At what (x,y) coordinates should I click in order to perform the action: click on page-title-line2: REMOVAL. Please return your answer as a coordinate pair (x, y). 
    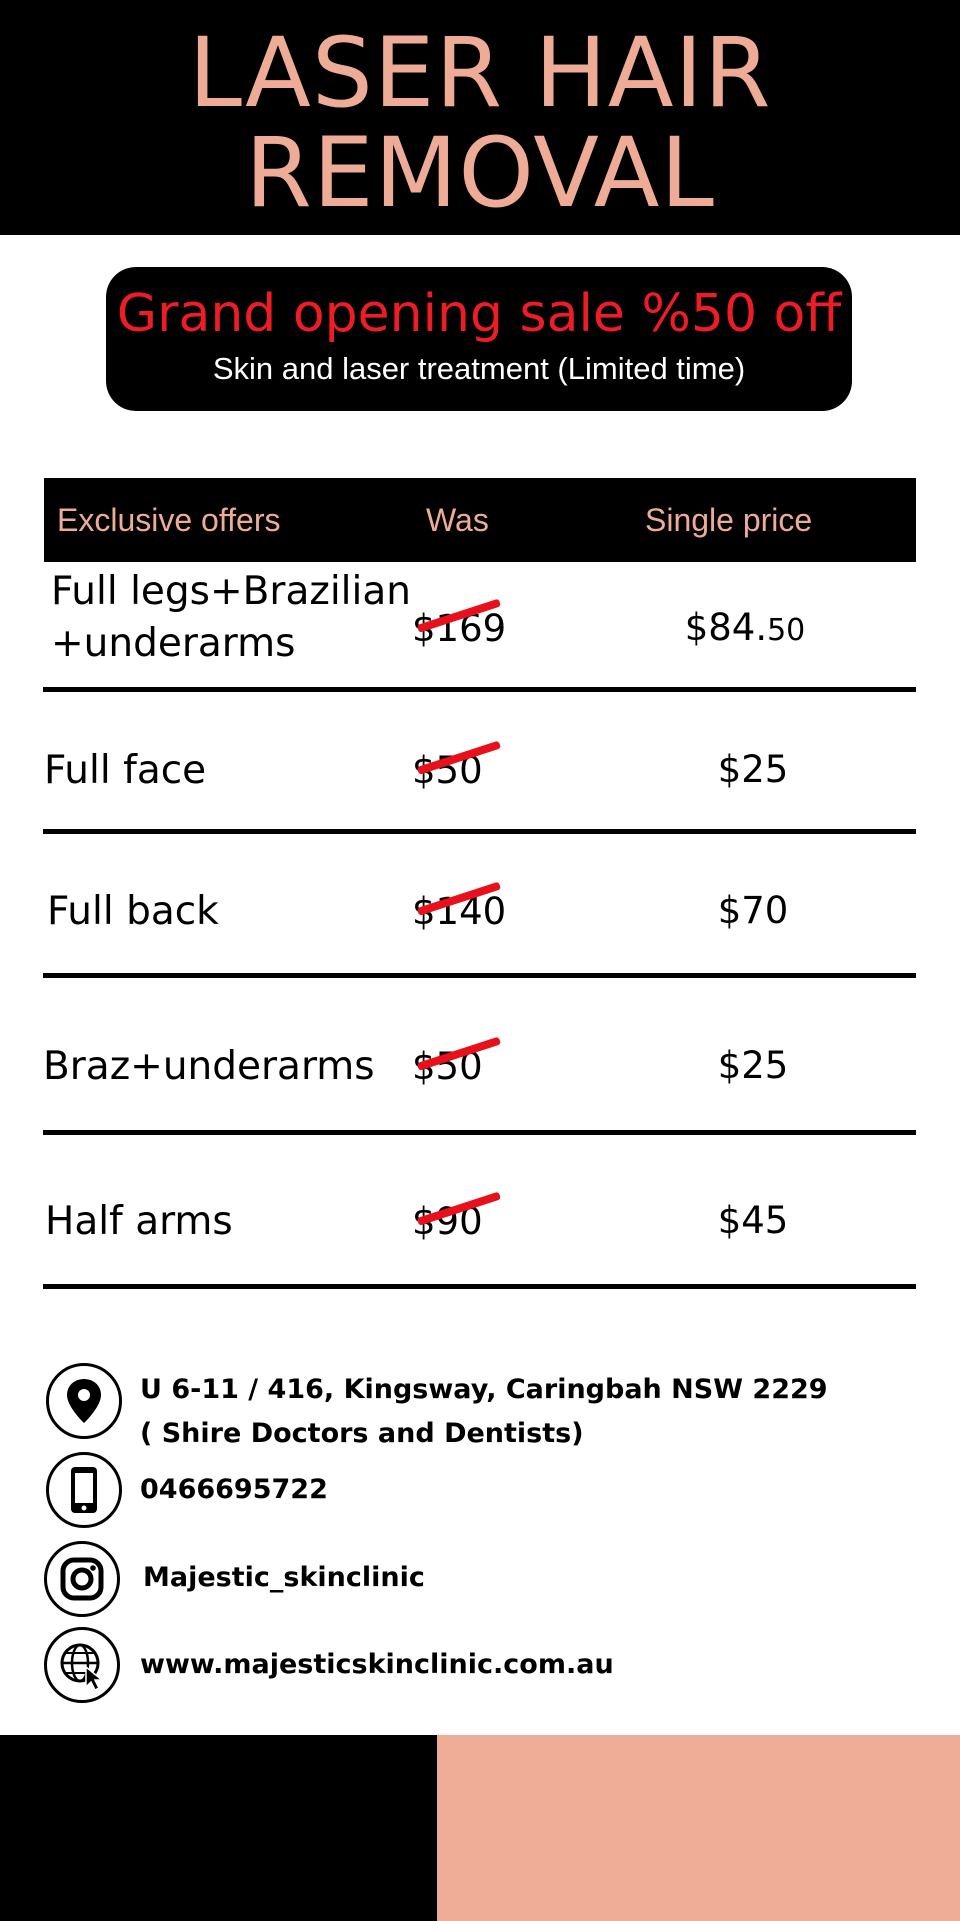
    Looking at the image, I should click on (480, 173).